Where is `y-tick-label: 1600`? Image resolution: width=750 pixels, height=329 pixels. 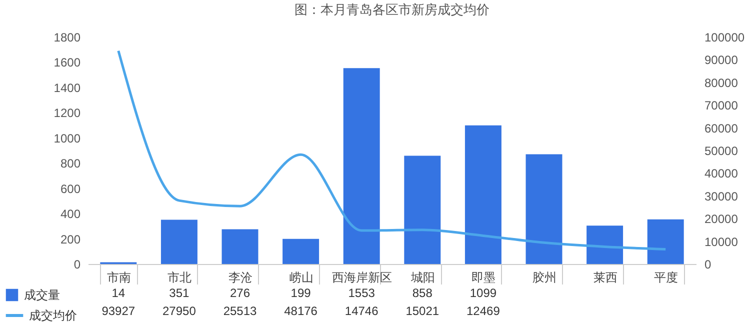
y-tick-label: 1600 is located at coordinates (67, 63).